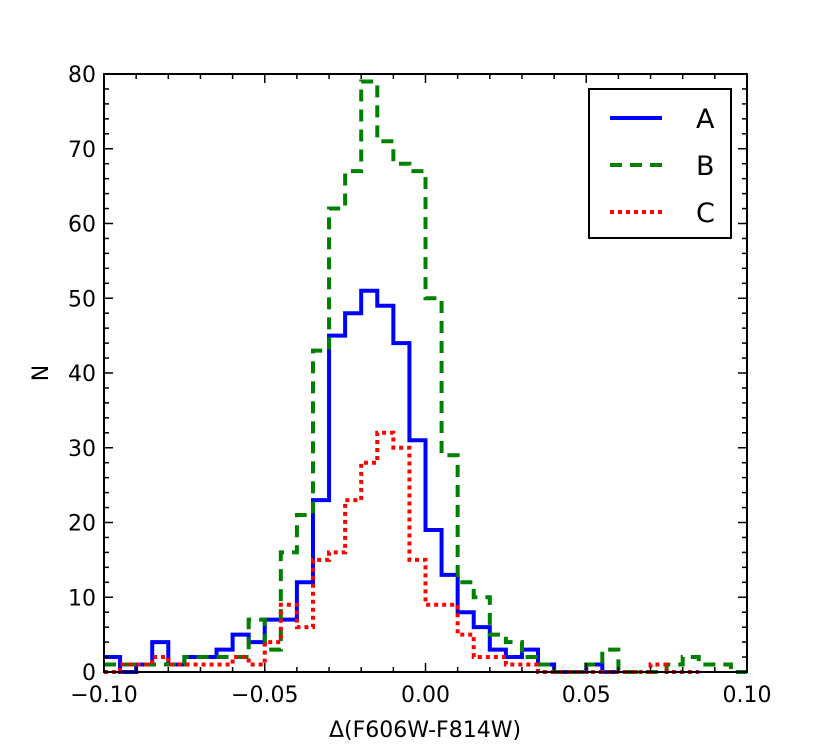  I want to click on y-tick-label: 60, so click(82, 225).